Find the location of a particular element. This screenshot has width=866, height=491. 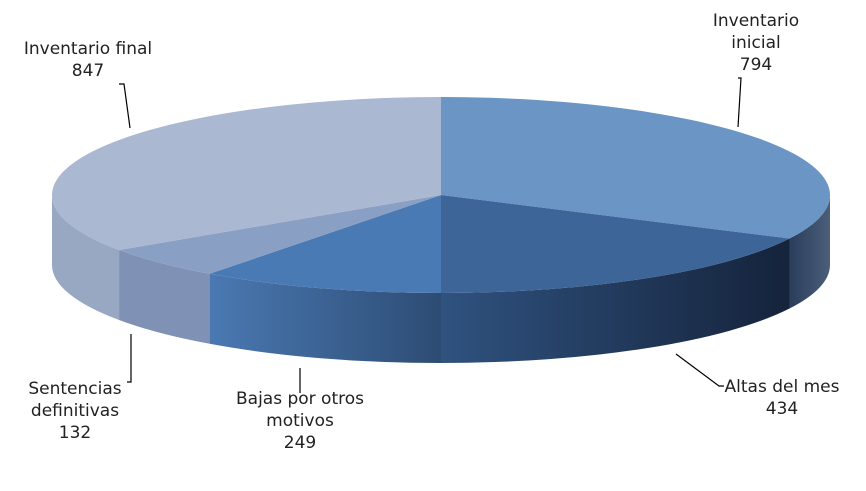

pie-side-inventario-final is located at coordinates (85, 258).